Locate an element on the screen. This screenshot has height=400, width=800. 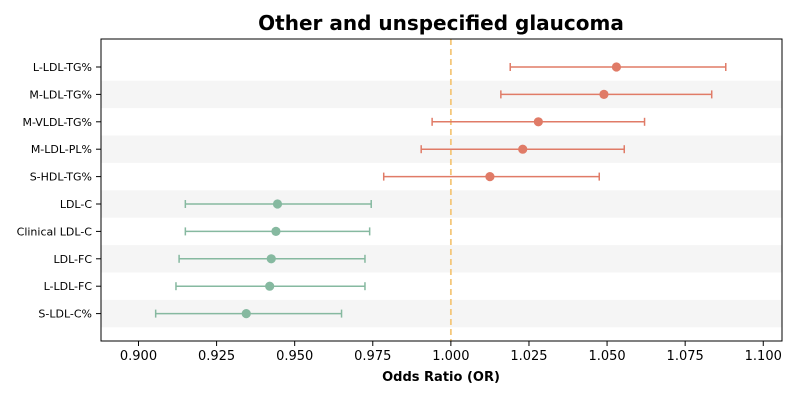
x-tick-label: 1.050 is located at coordinates (606, 356).